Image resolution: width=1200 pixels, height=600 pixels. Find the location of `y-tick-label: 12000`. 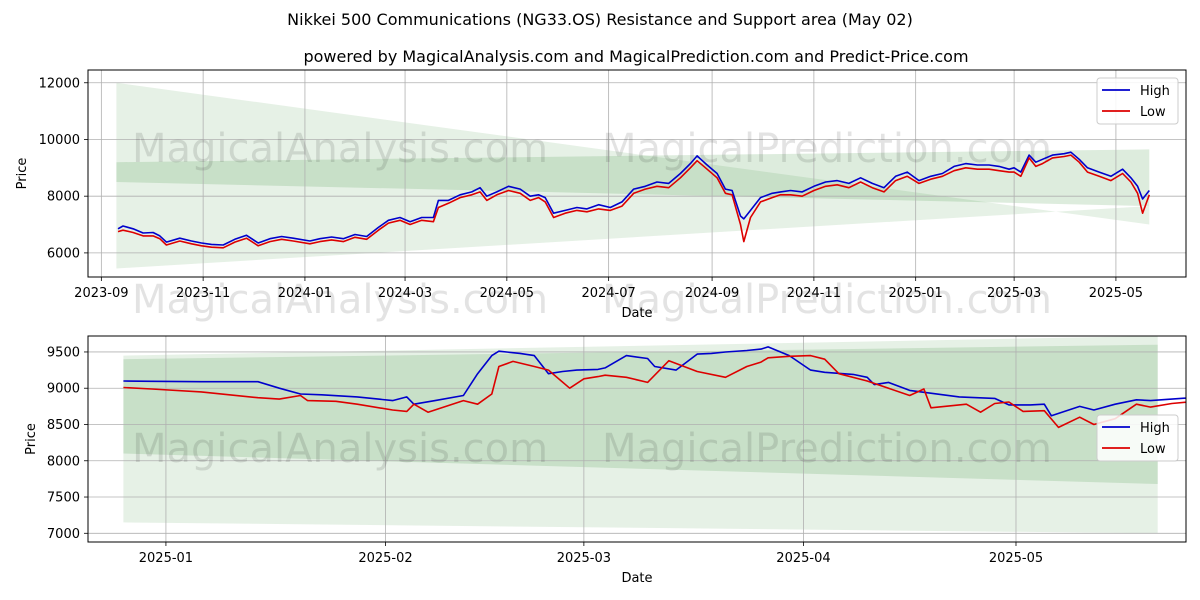

y-tick-label: 12000 is located at coordinates (59, 83).